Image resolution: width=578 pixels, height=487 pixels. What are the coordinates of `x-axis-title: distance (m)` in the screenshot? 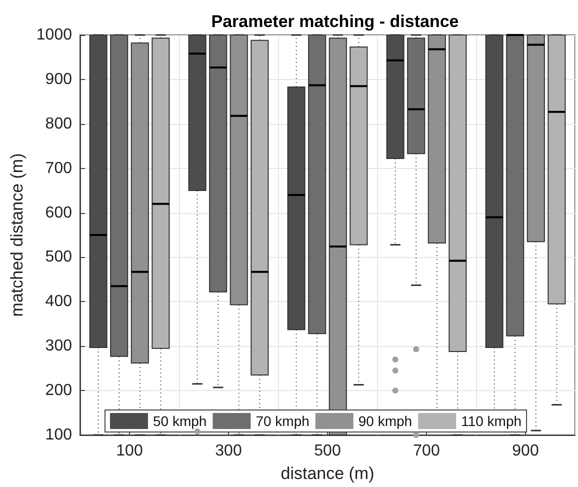 It's located at (327, 473).